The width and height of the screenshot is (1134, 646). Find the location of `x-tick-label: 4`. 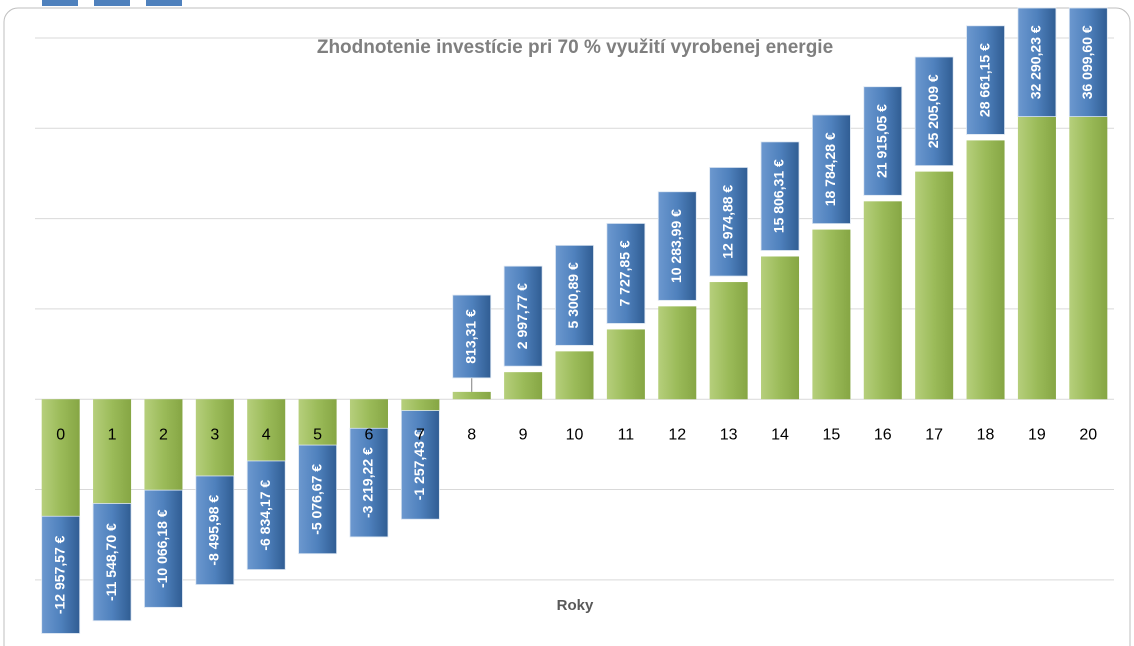

x-tick-label: 4 is located at coordinates (266, 434).